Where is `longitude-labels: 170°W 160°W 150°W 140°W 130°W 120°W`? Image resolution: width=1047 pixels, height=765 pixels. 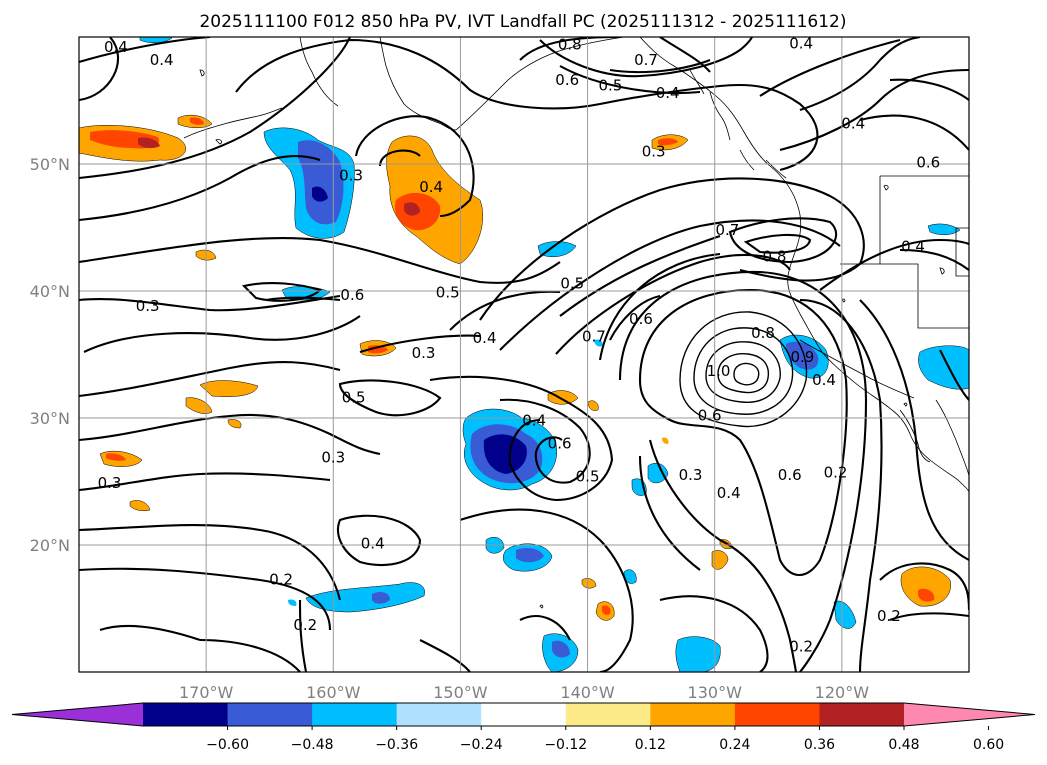
longitude-labels: 170°W 160°W 150°W 140°W 130°W 120°W is located at coordinates (524, 692).